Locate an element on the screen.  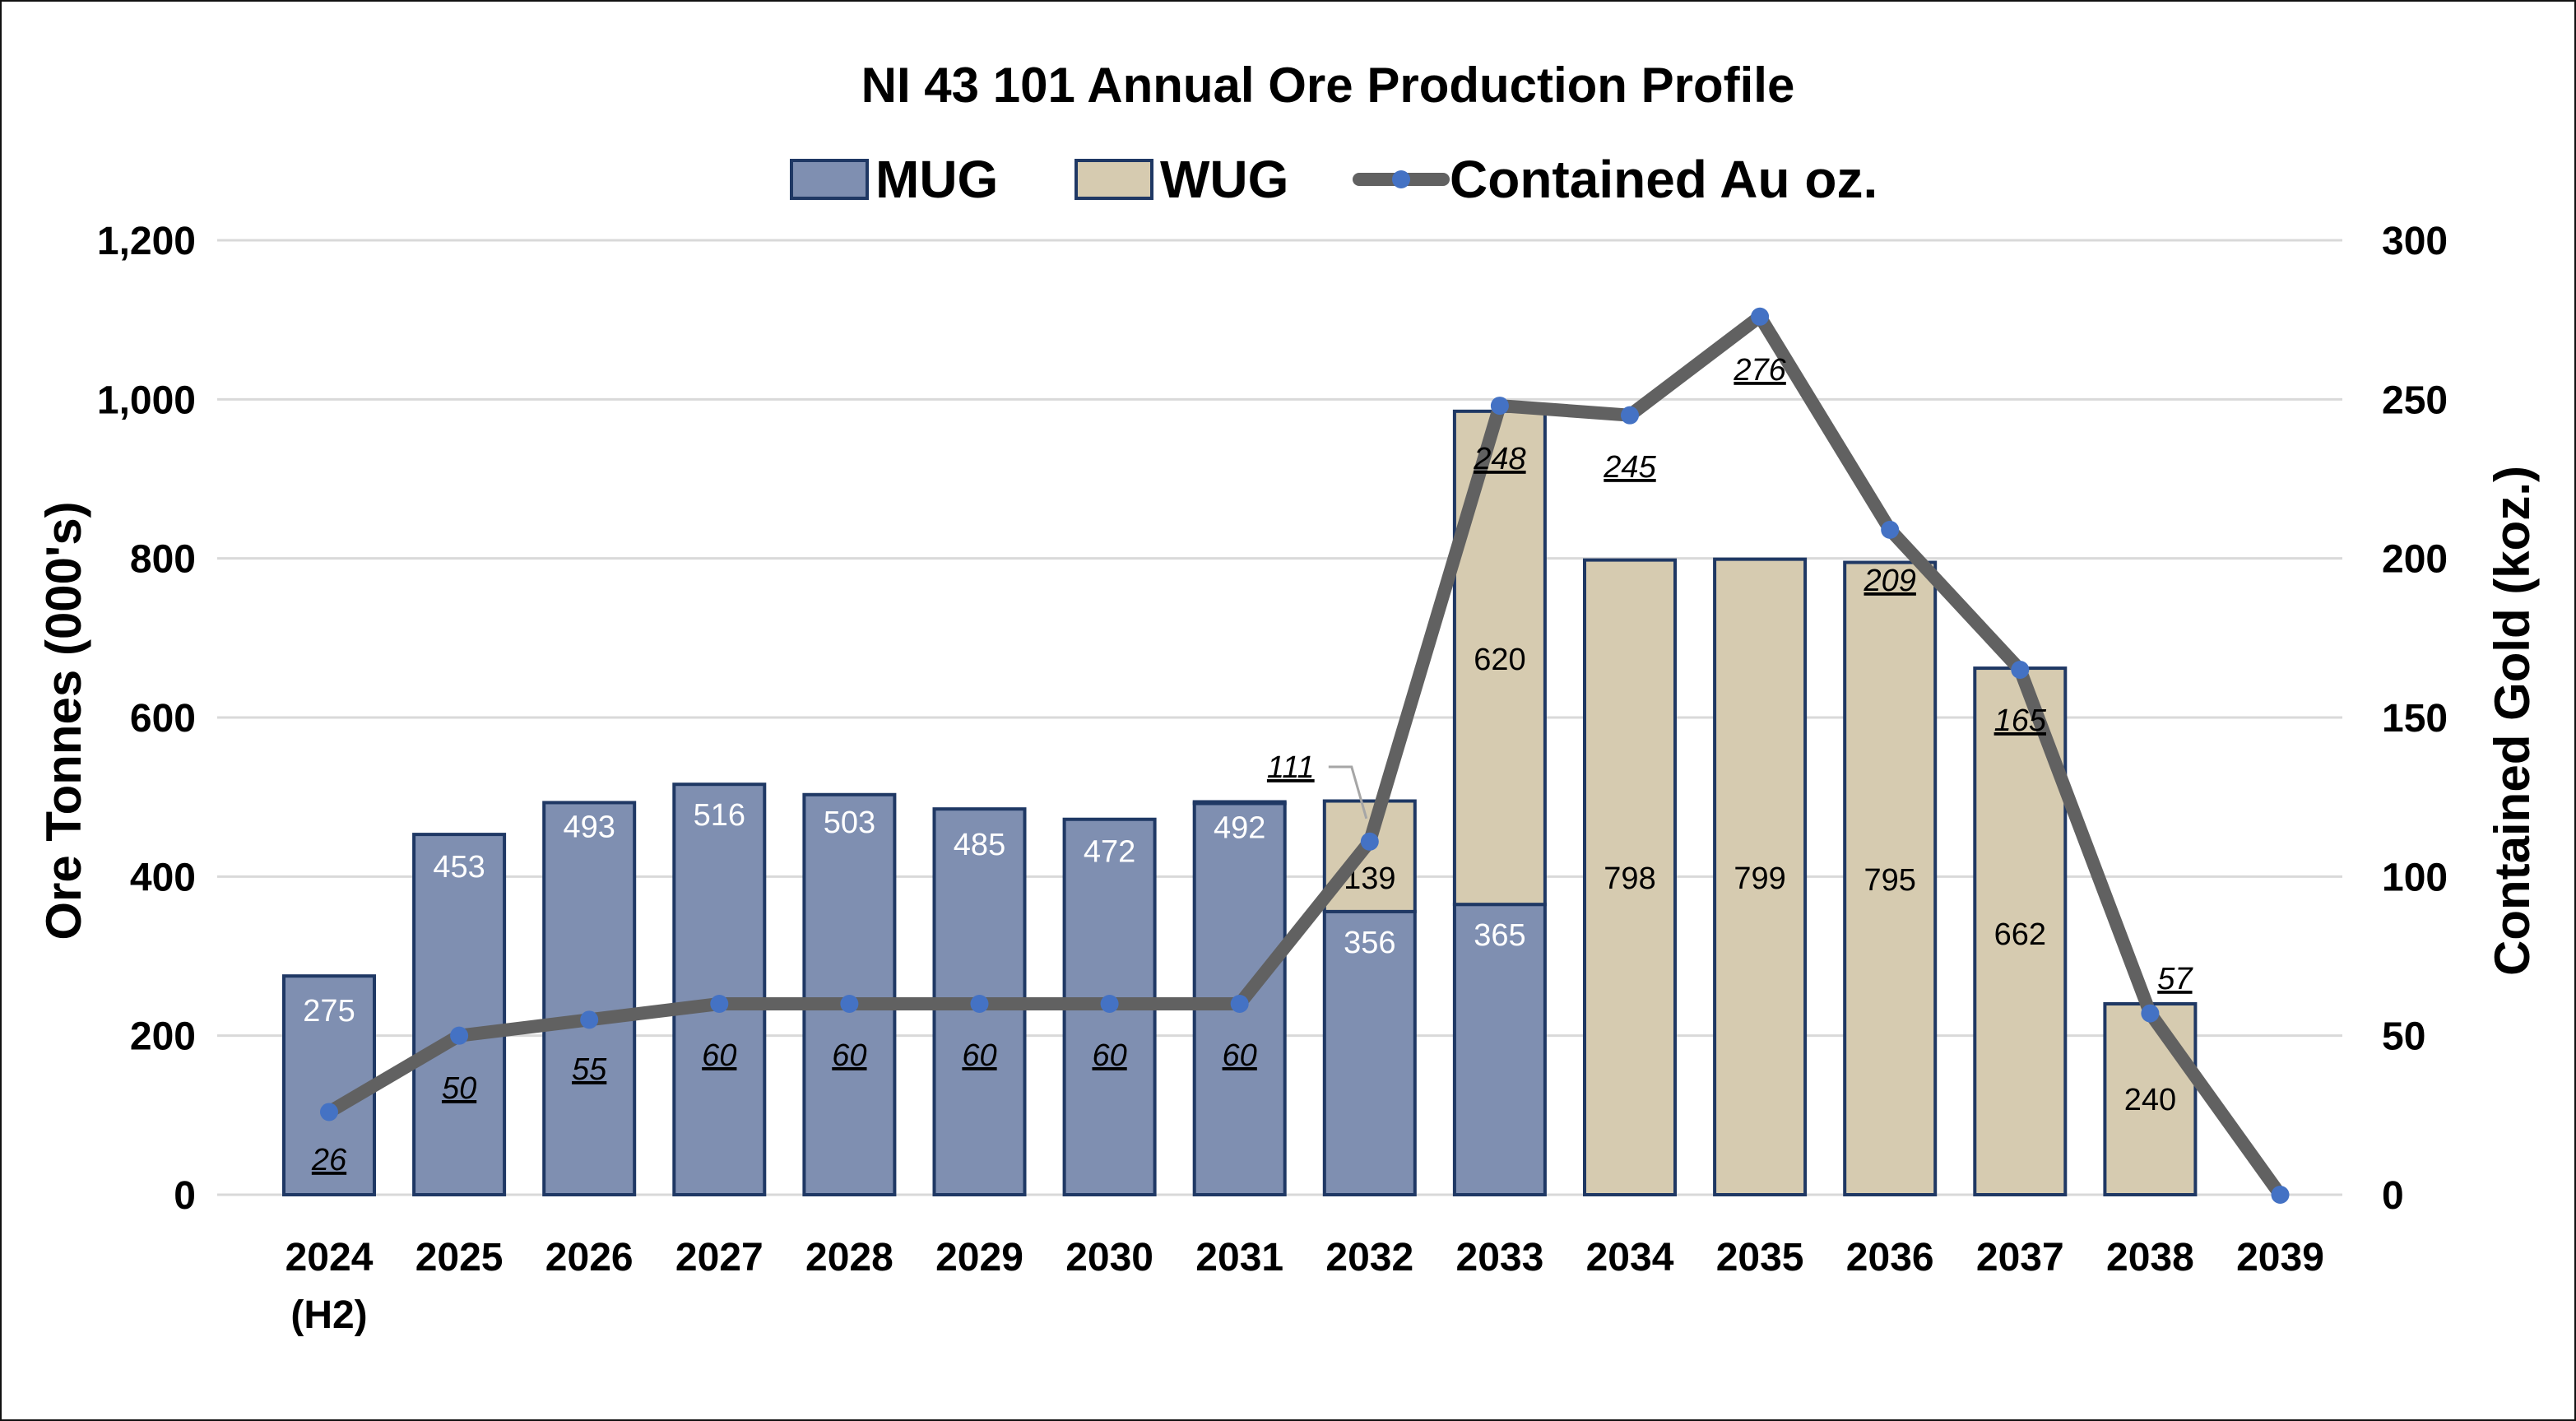
legend-swatch-au-marker is located at coordinates (1401, 179).